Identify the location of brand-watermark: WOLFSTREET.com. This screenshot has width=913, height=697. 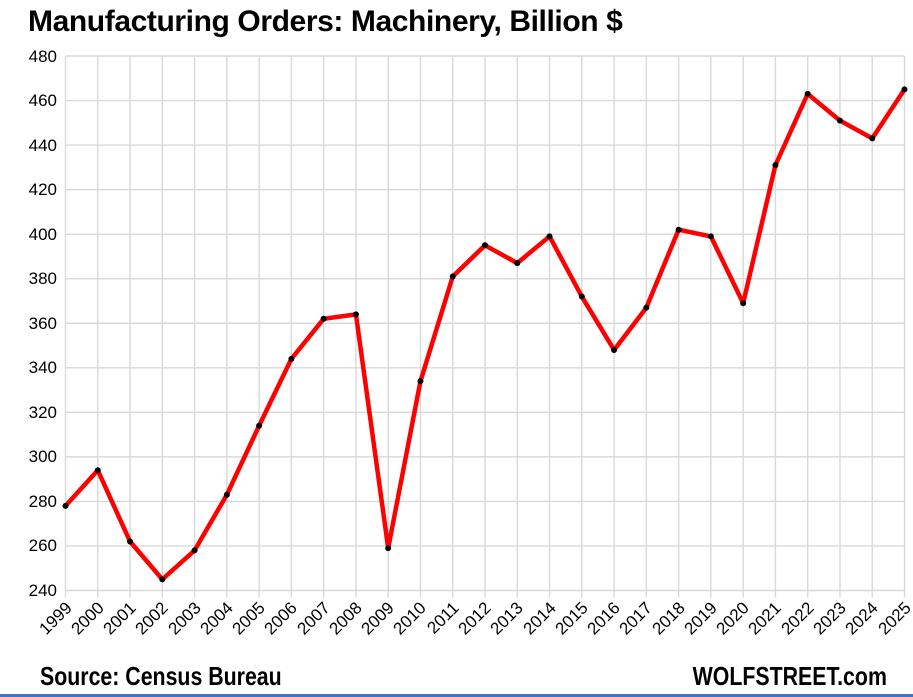
(789, 676).